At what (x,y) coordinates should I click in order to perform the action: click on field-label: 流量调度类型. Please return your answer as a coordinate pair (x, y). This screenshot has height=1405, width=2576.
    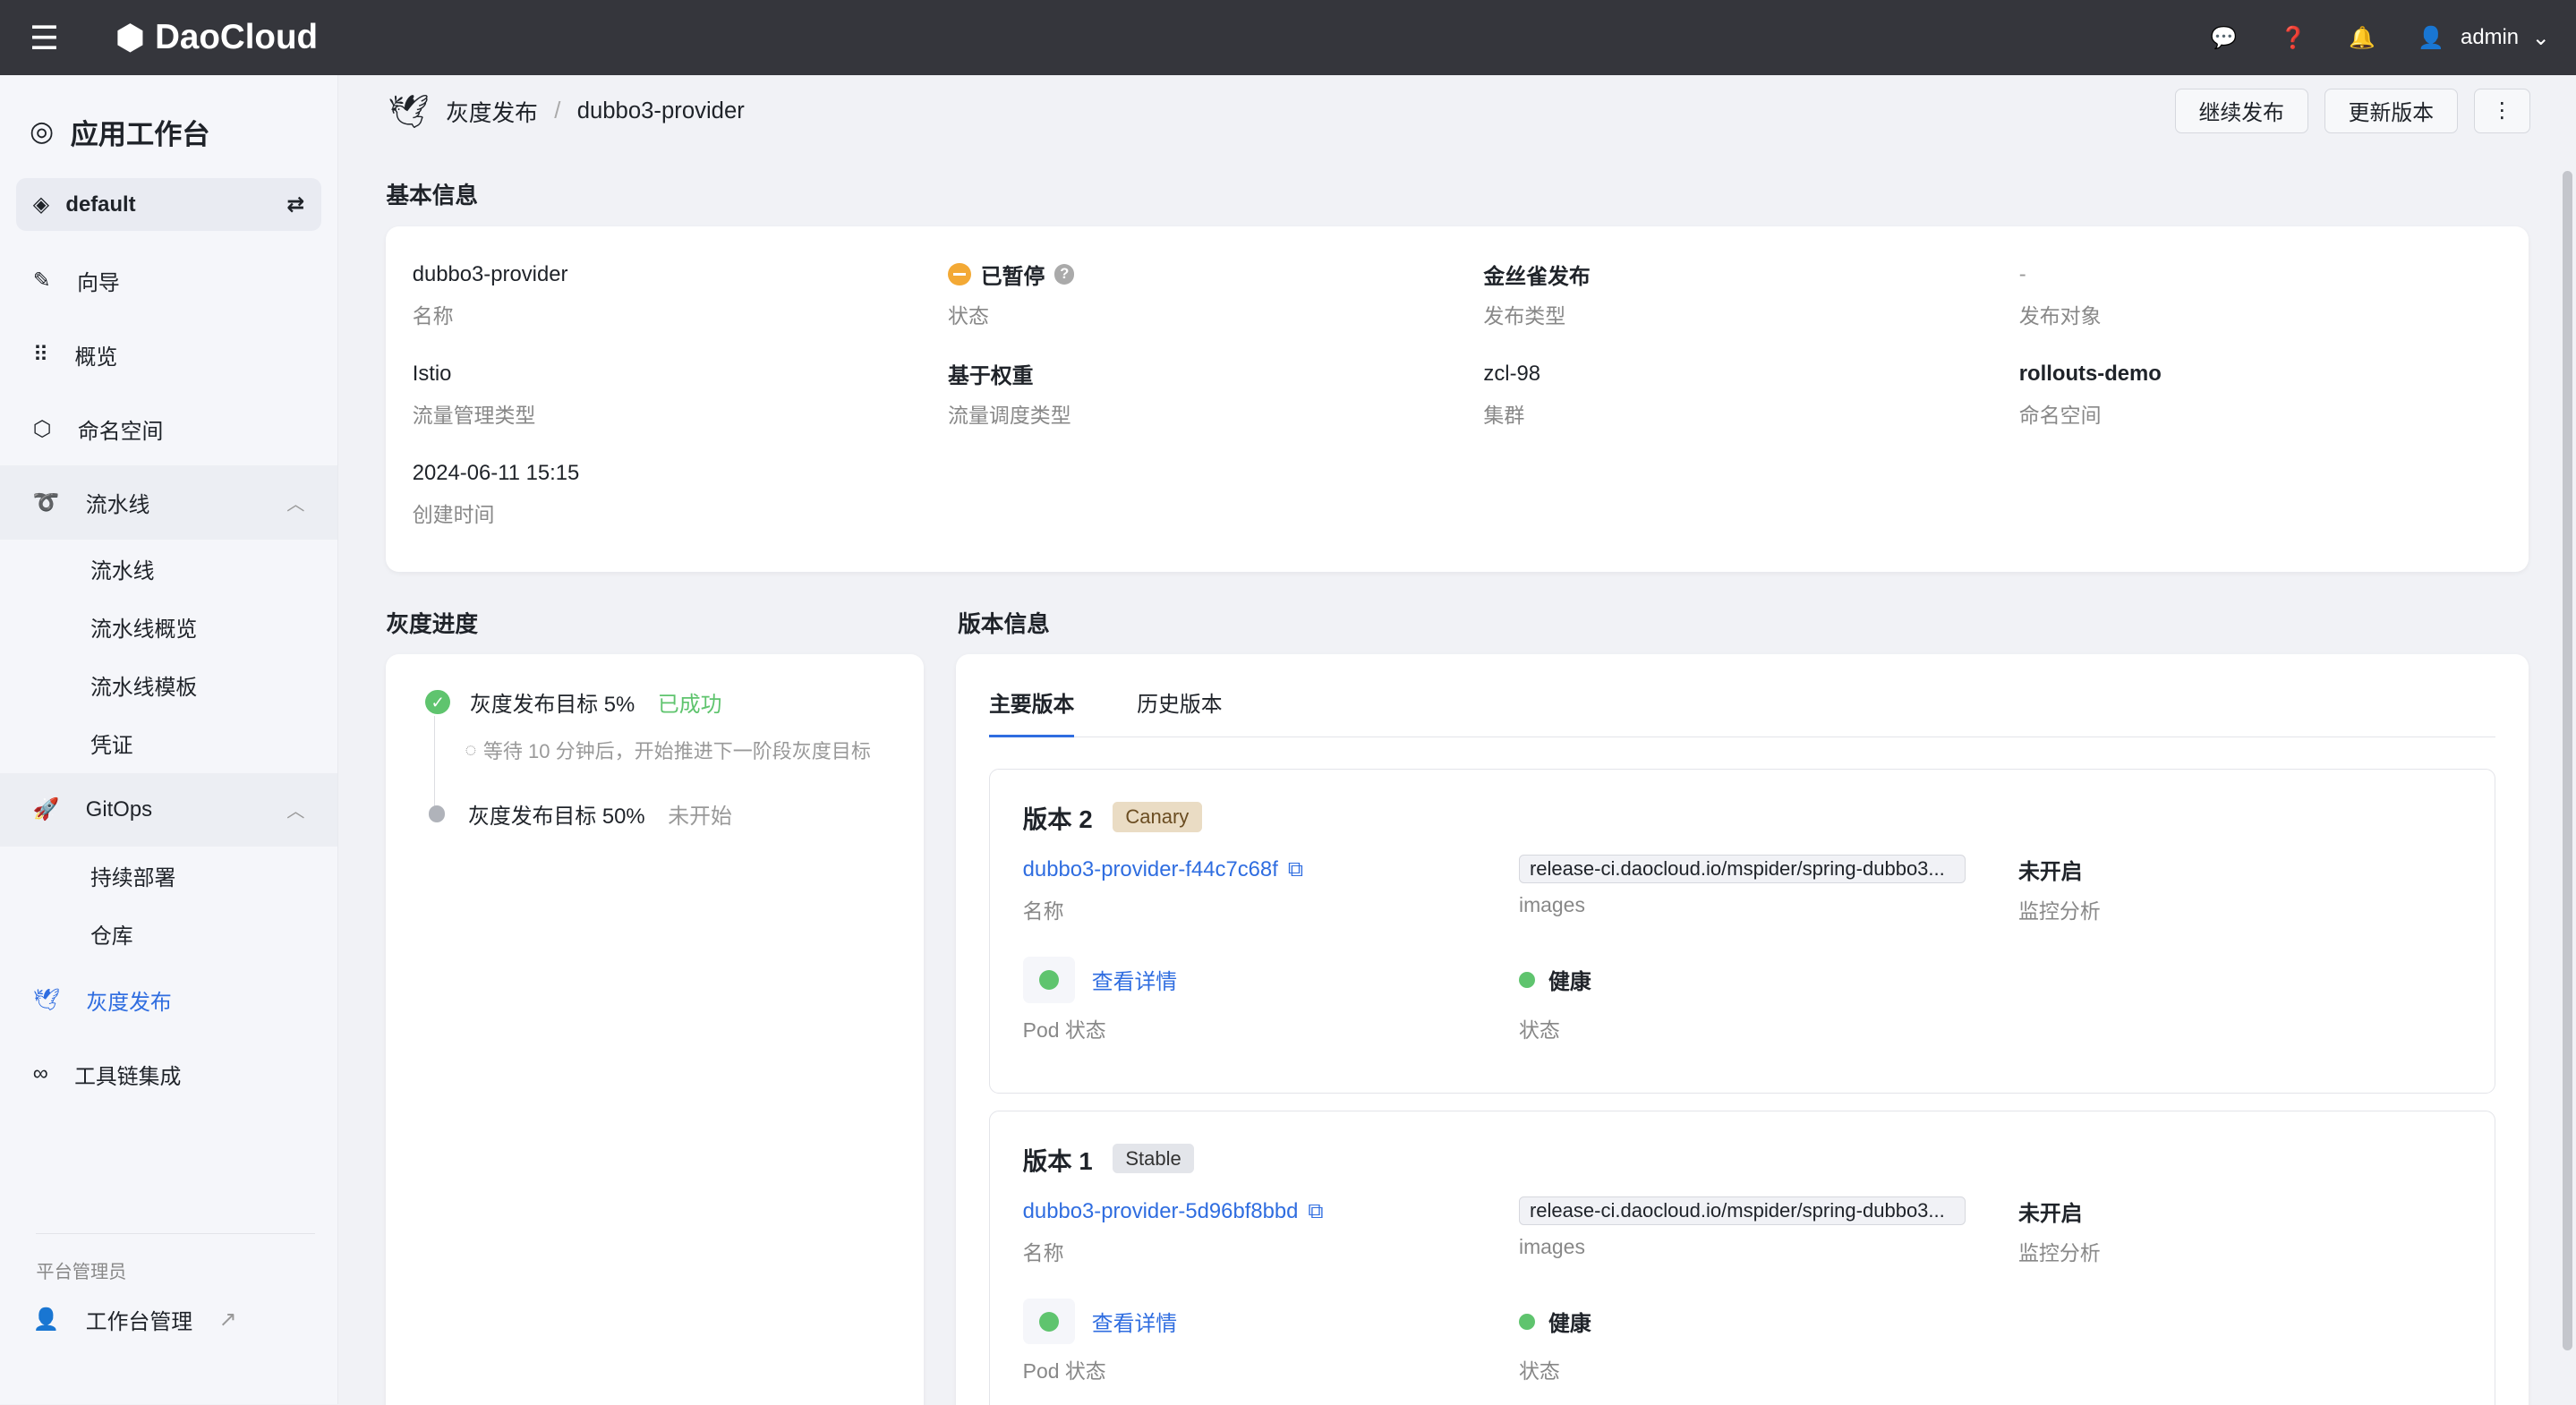
    Looking at the image, I should click on (1009, 416).